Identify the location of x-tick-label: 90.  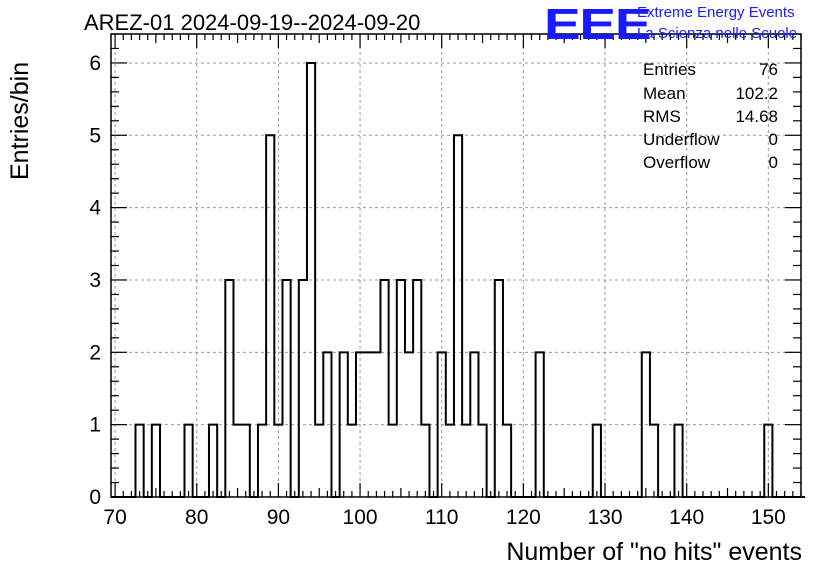
(278, 517).